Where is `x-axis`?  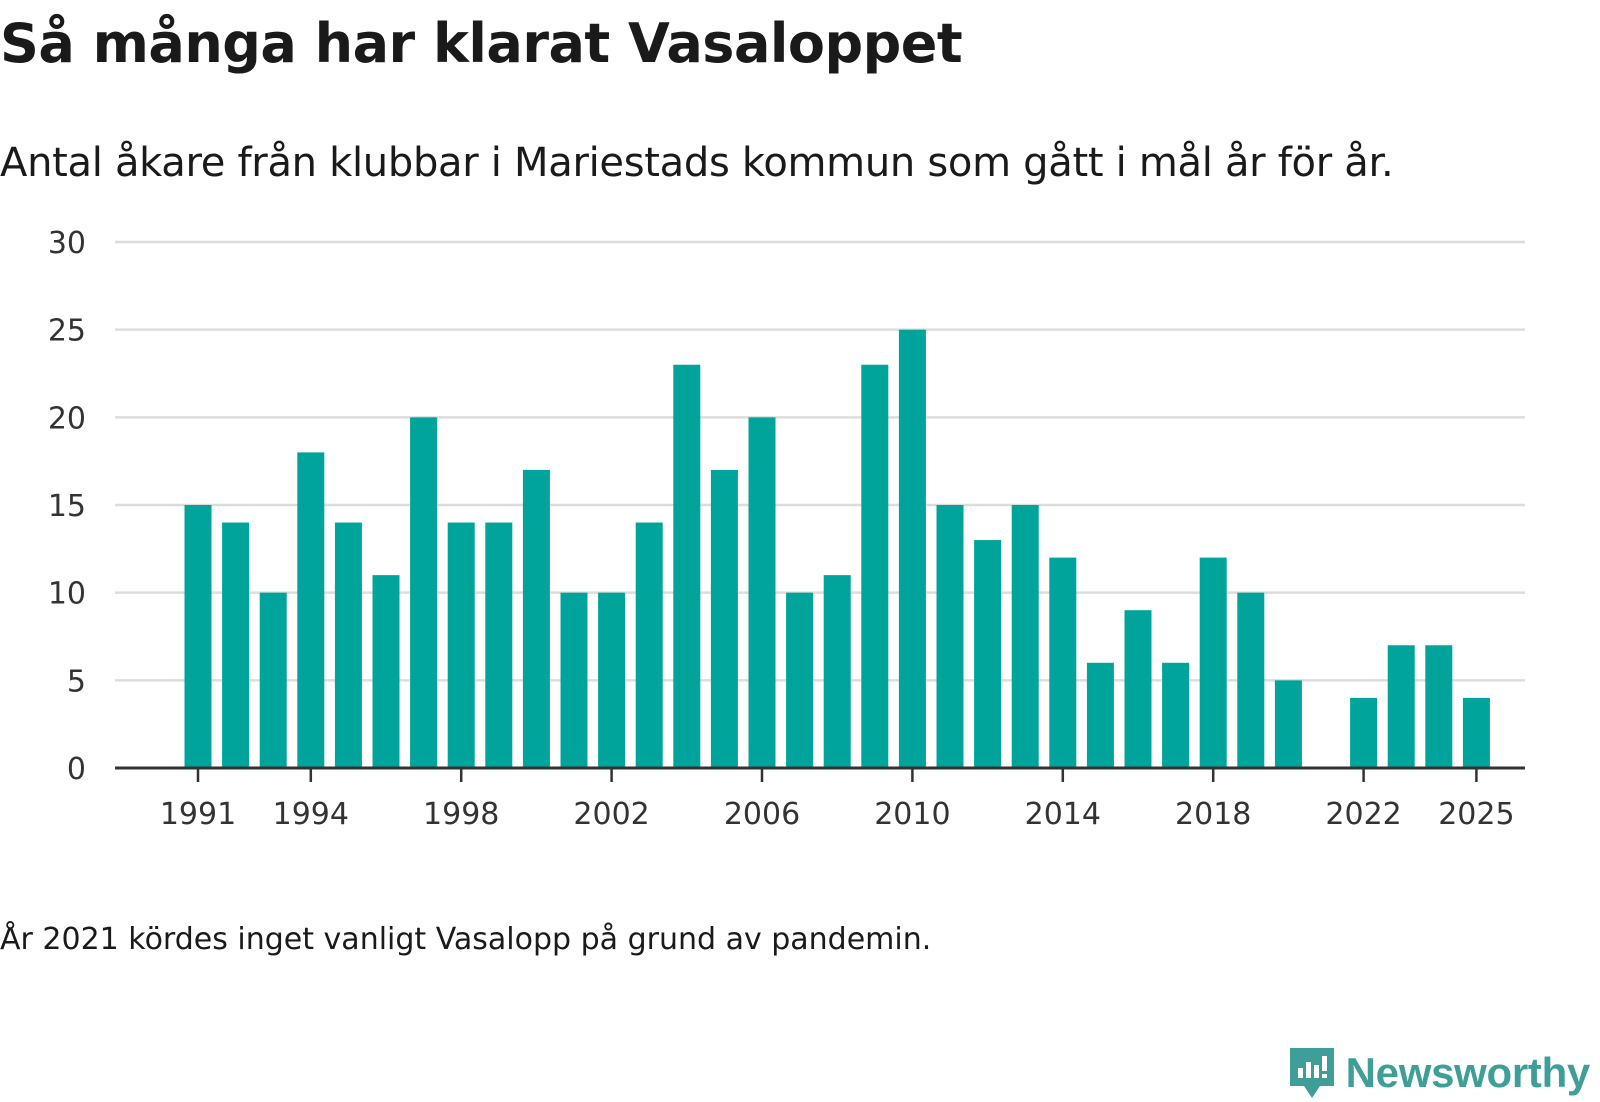
x-axis is located at coordinates (820, 774).